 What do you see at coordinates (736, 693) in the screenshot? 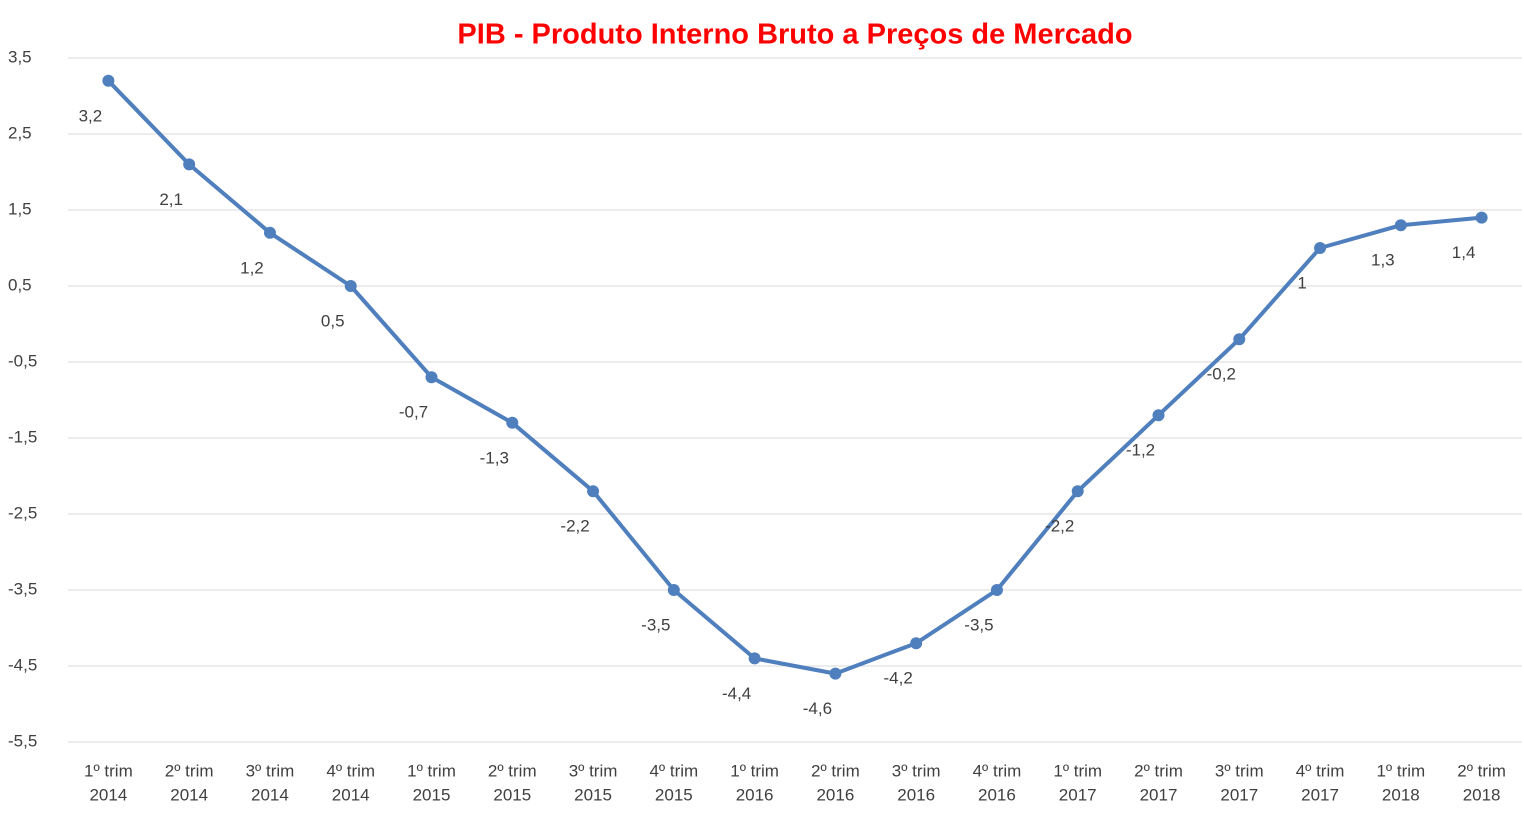
I see `data-label: -4,4` at bounding box center [736, 693].